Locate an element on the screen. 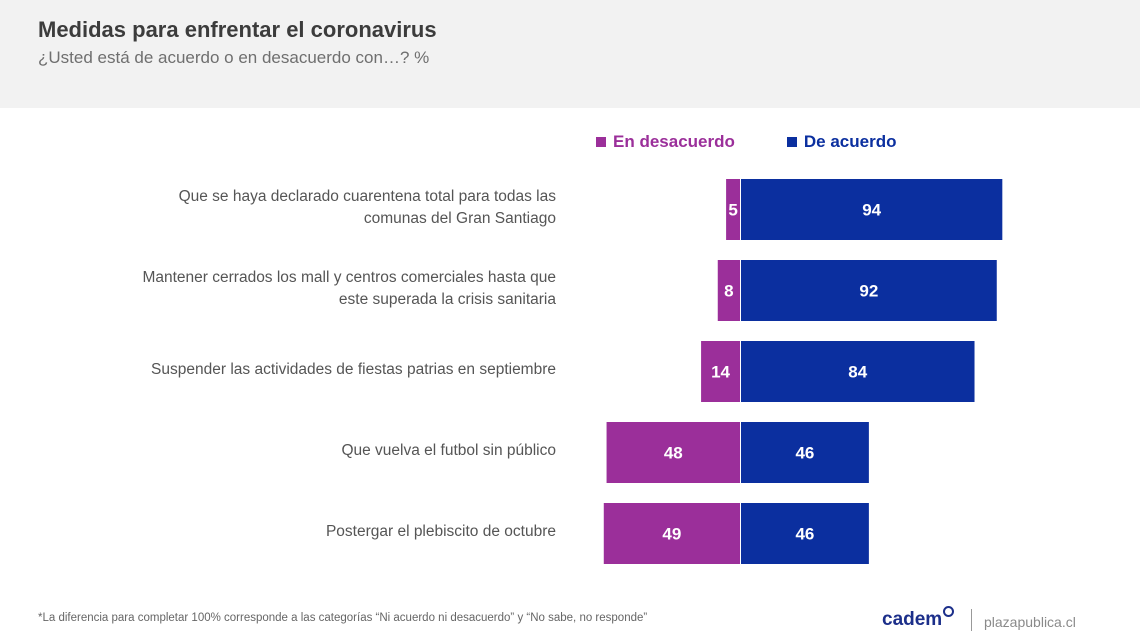  legend-entry-desacuerdo: En desacuerdo is located at coordinates (665, 142).